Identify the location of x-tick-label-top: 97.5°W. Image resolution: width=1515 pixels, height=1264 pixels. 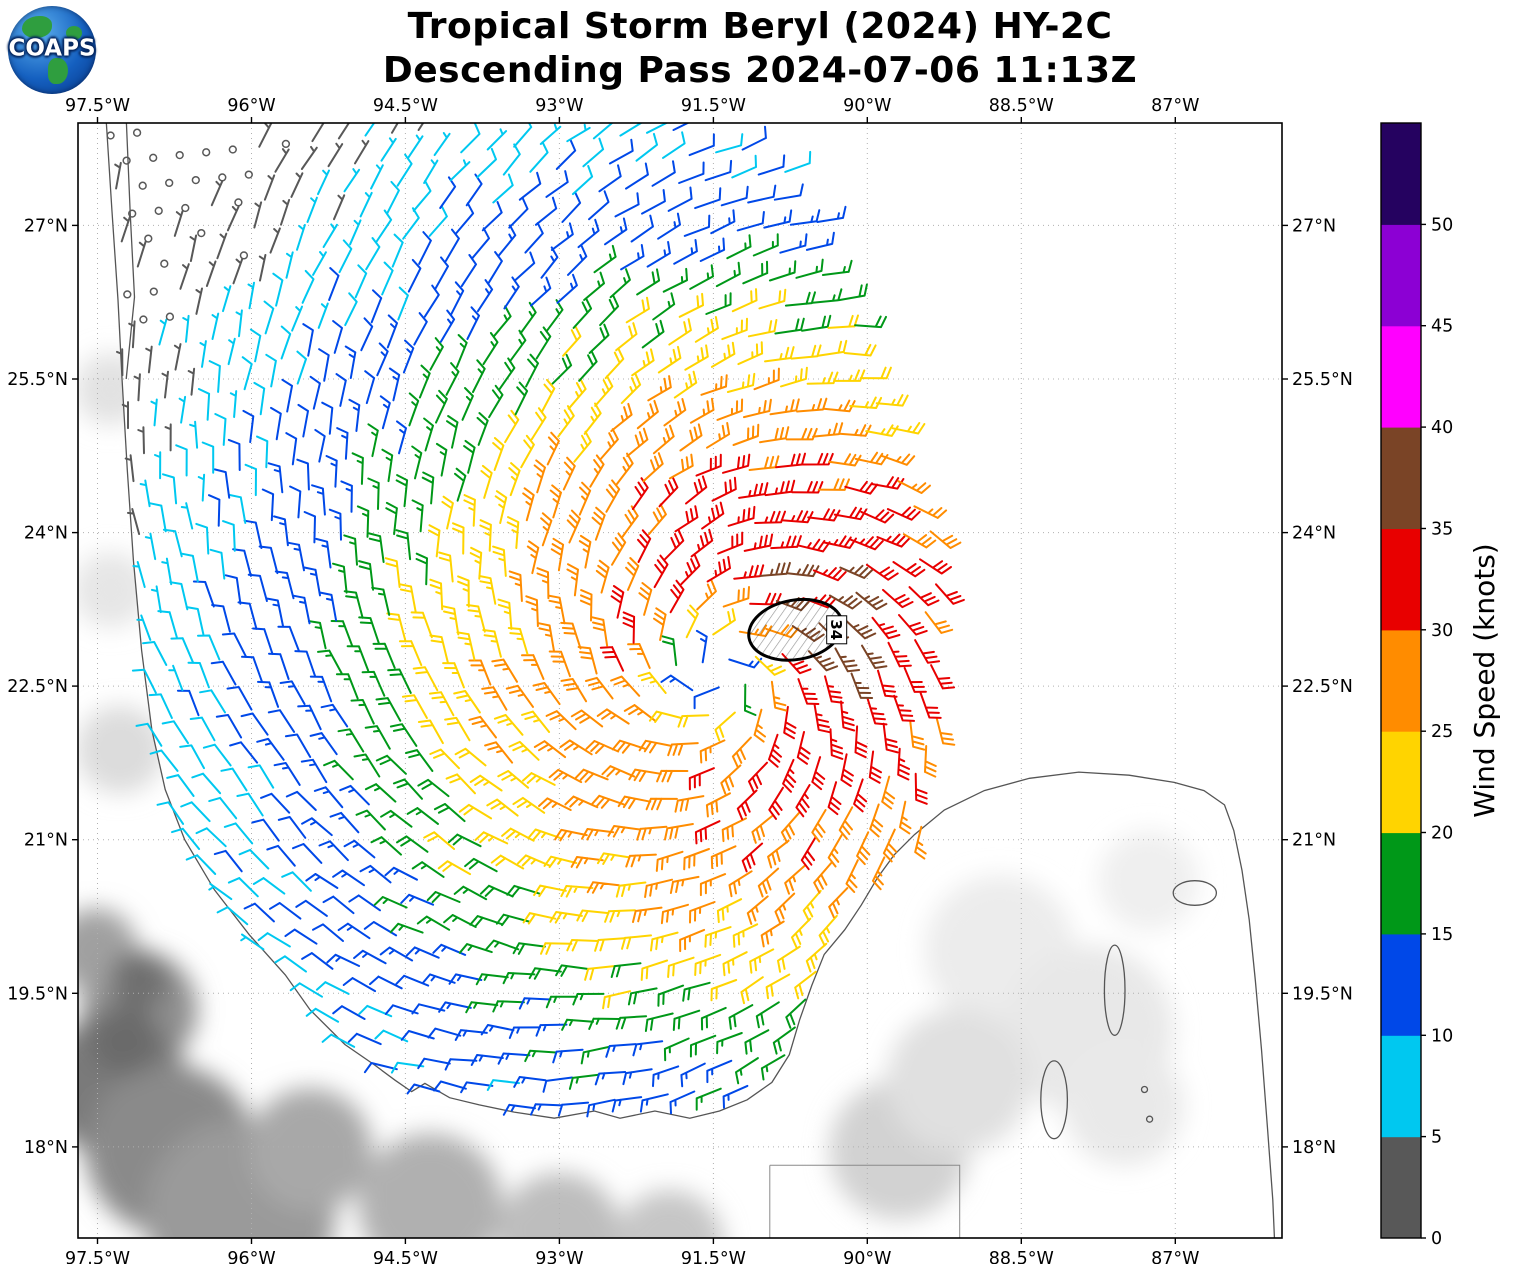
(97, 106).